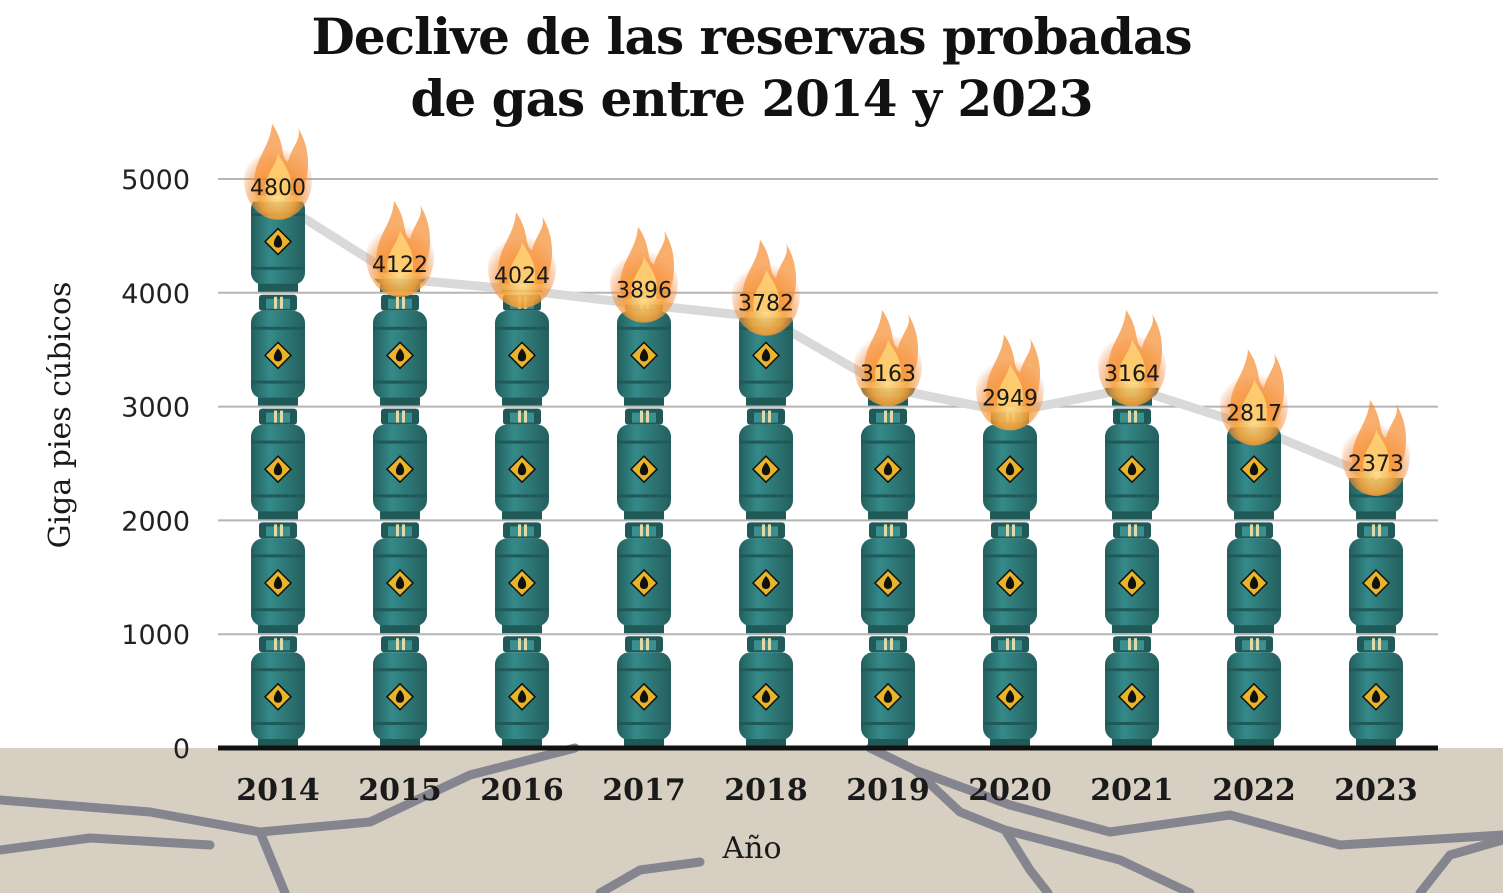 This screenshot has width=1503, height=893. I want to click on x-axis-ticks: 2014 2015 2016 2017 2018 2019 2020 2021 2022 2023, so click(827, 790).